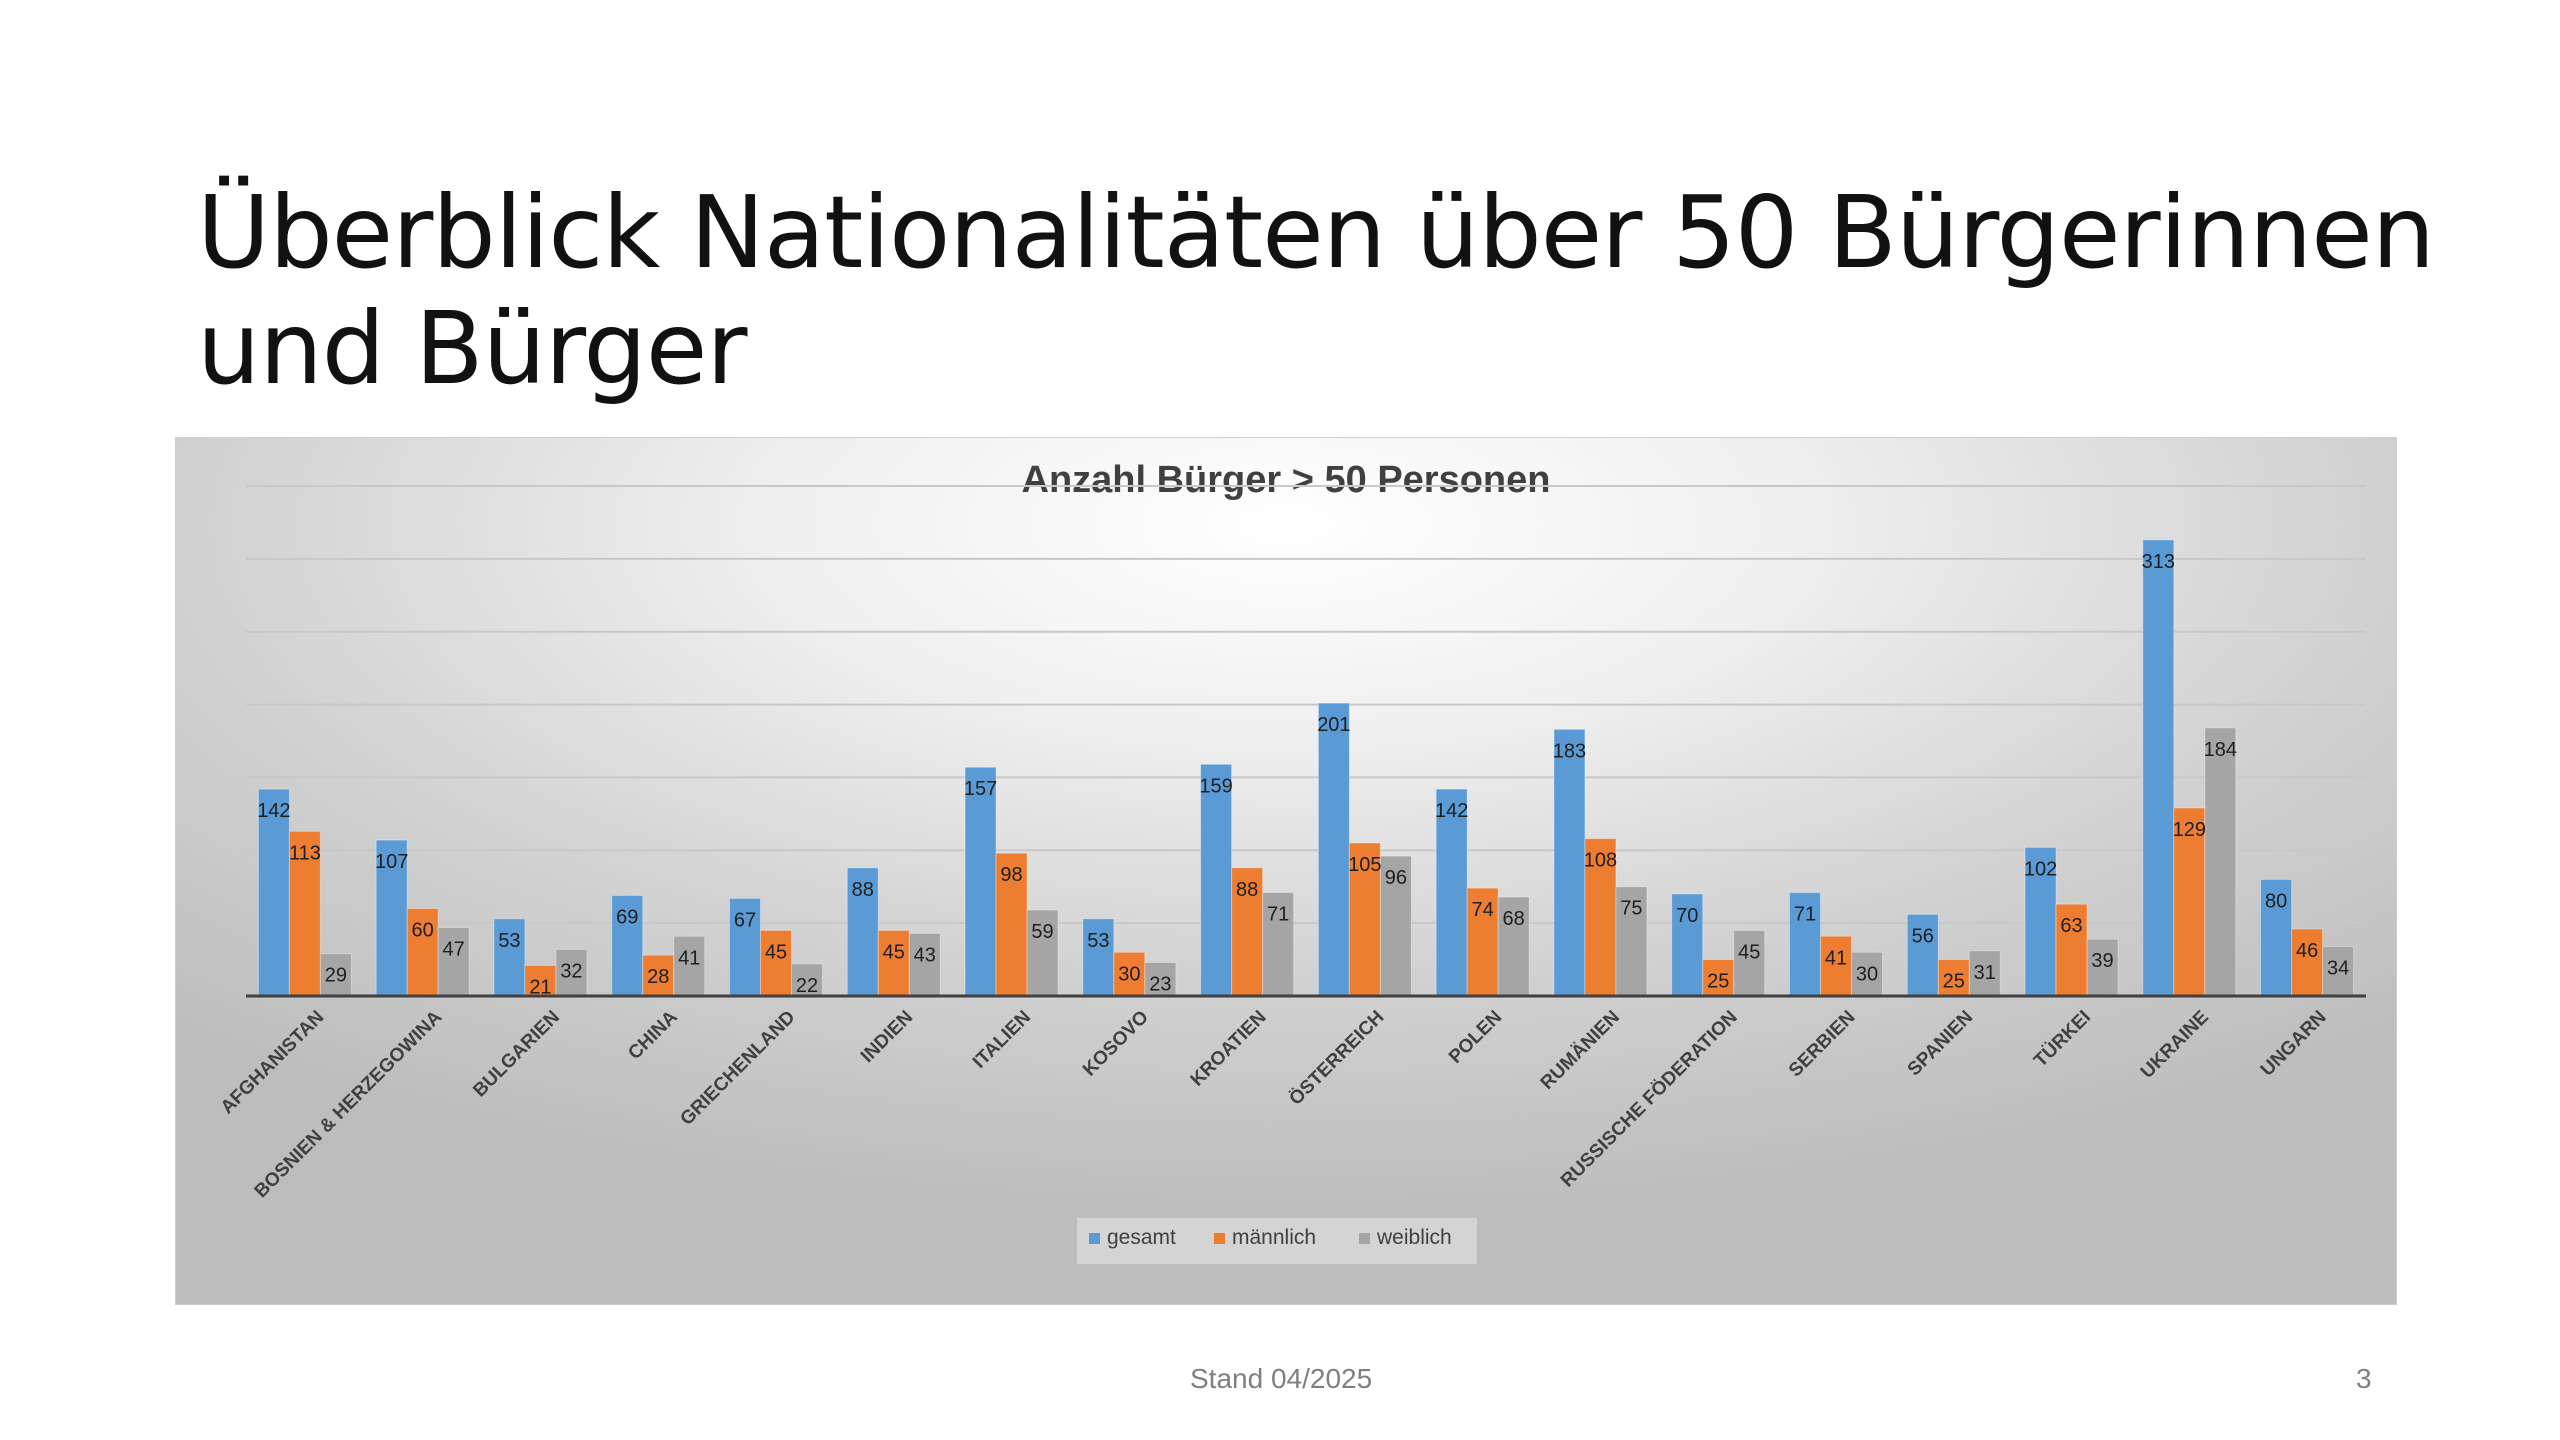  Describe the element at coordinates (1451, 811) in the screenshot. I see `data-label: 142` at that location.